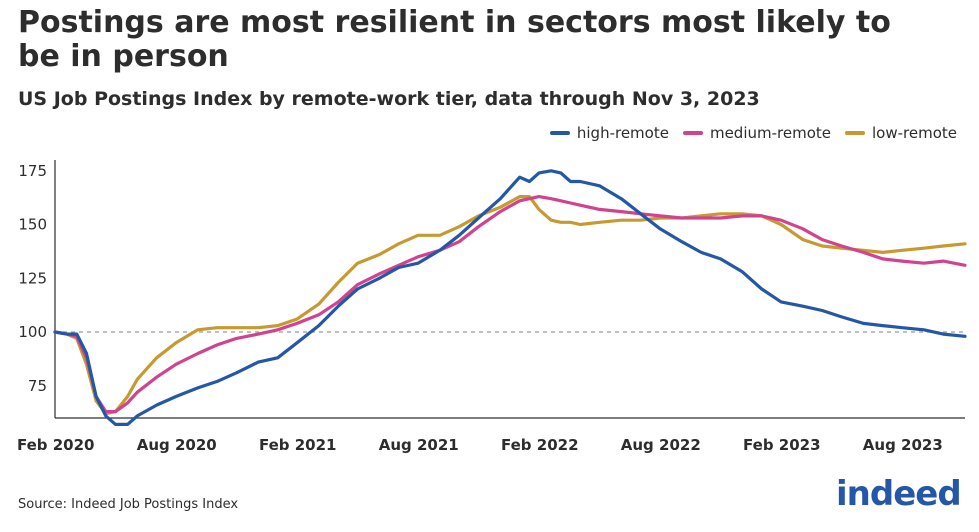 This screenshot has width=979, height=532. Describe the element at coordinates (559, 133) in the screenshot. I see `legend-swatch-high-remote` at that location.